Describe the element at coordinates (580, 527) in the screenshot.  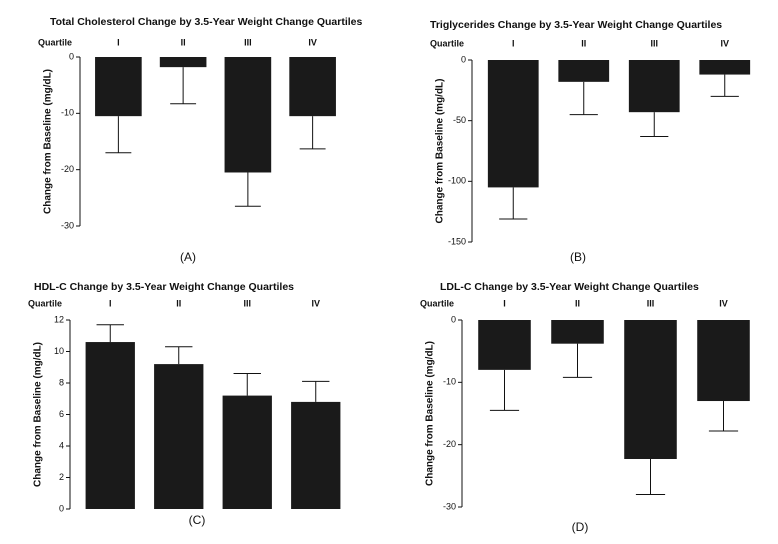
I see `panel-label: (D)` at that location.